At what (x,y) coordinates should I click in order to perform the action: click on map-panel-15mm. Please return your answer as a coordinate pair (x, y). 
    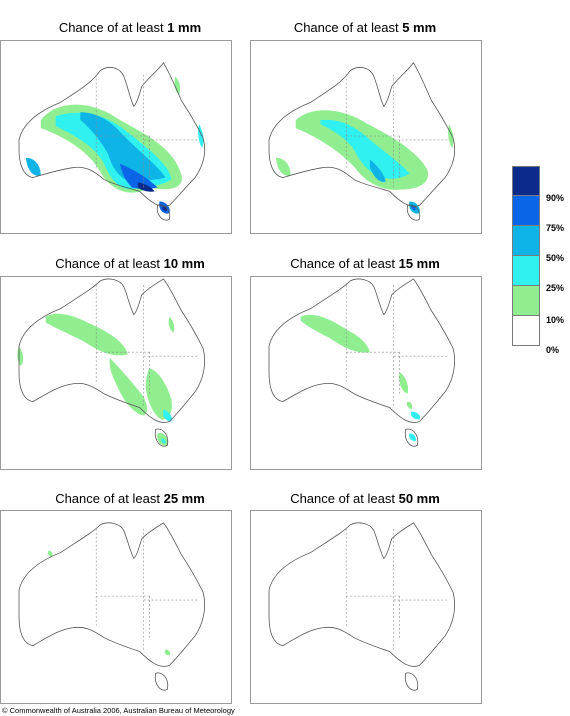
    Looking at the image, I should click on (366, 373).